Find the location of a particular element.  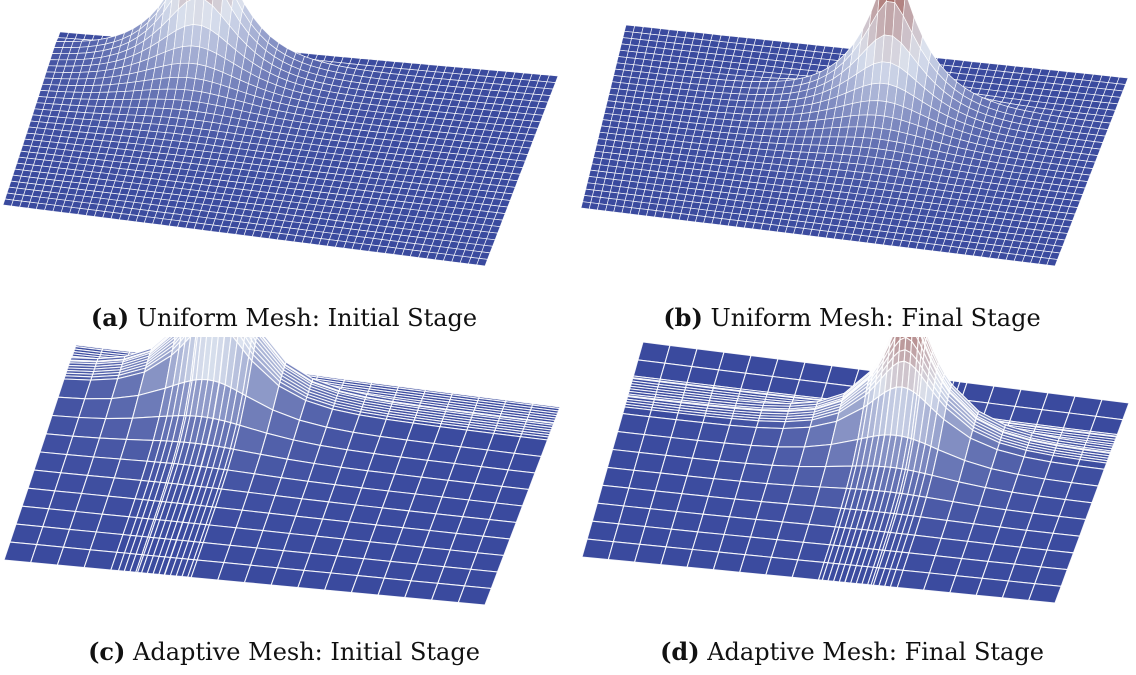

caption-text-a: Uniform Mesh: Initial Stage is located at coordinates (307, 318).